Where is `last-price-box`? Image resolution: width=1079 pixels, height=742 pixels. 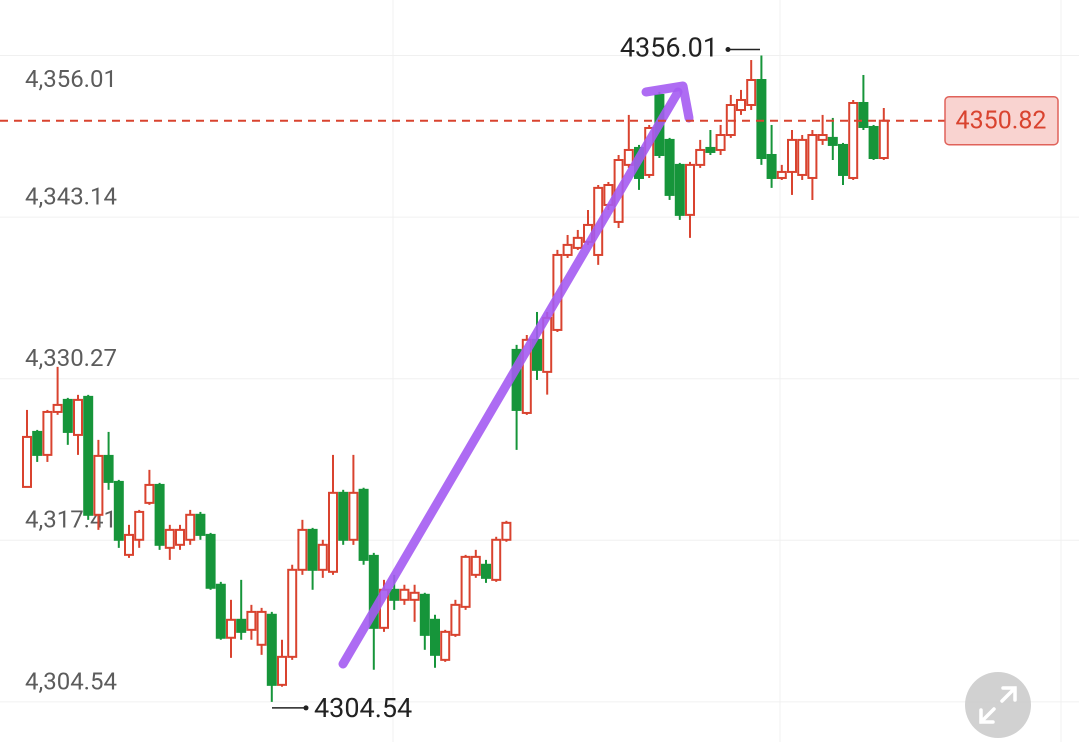 last-price-box is located at coordinates (1001, 120).